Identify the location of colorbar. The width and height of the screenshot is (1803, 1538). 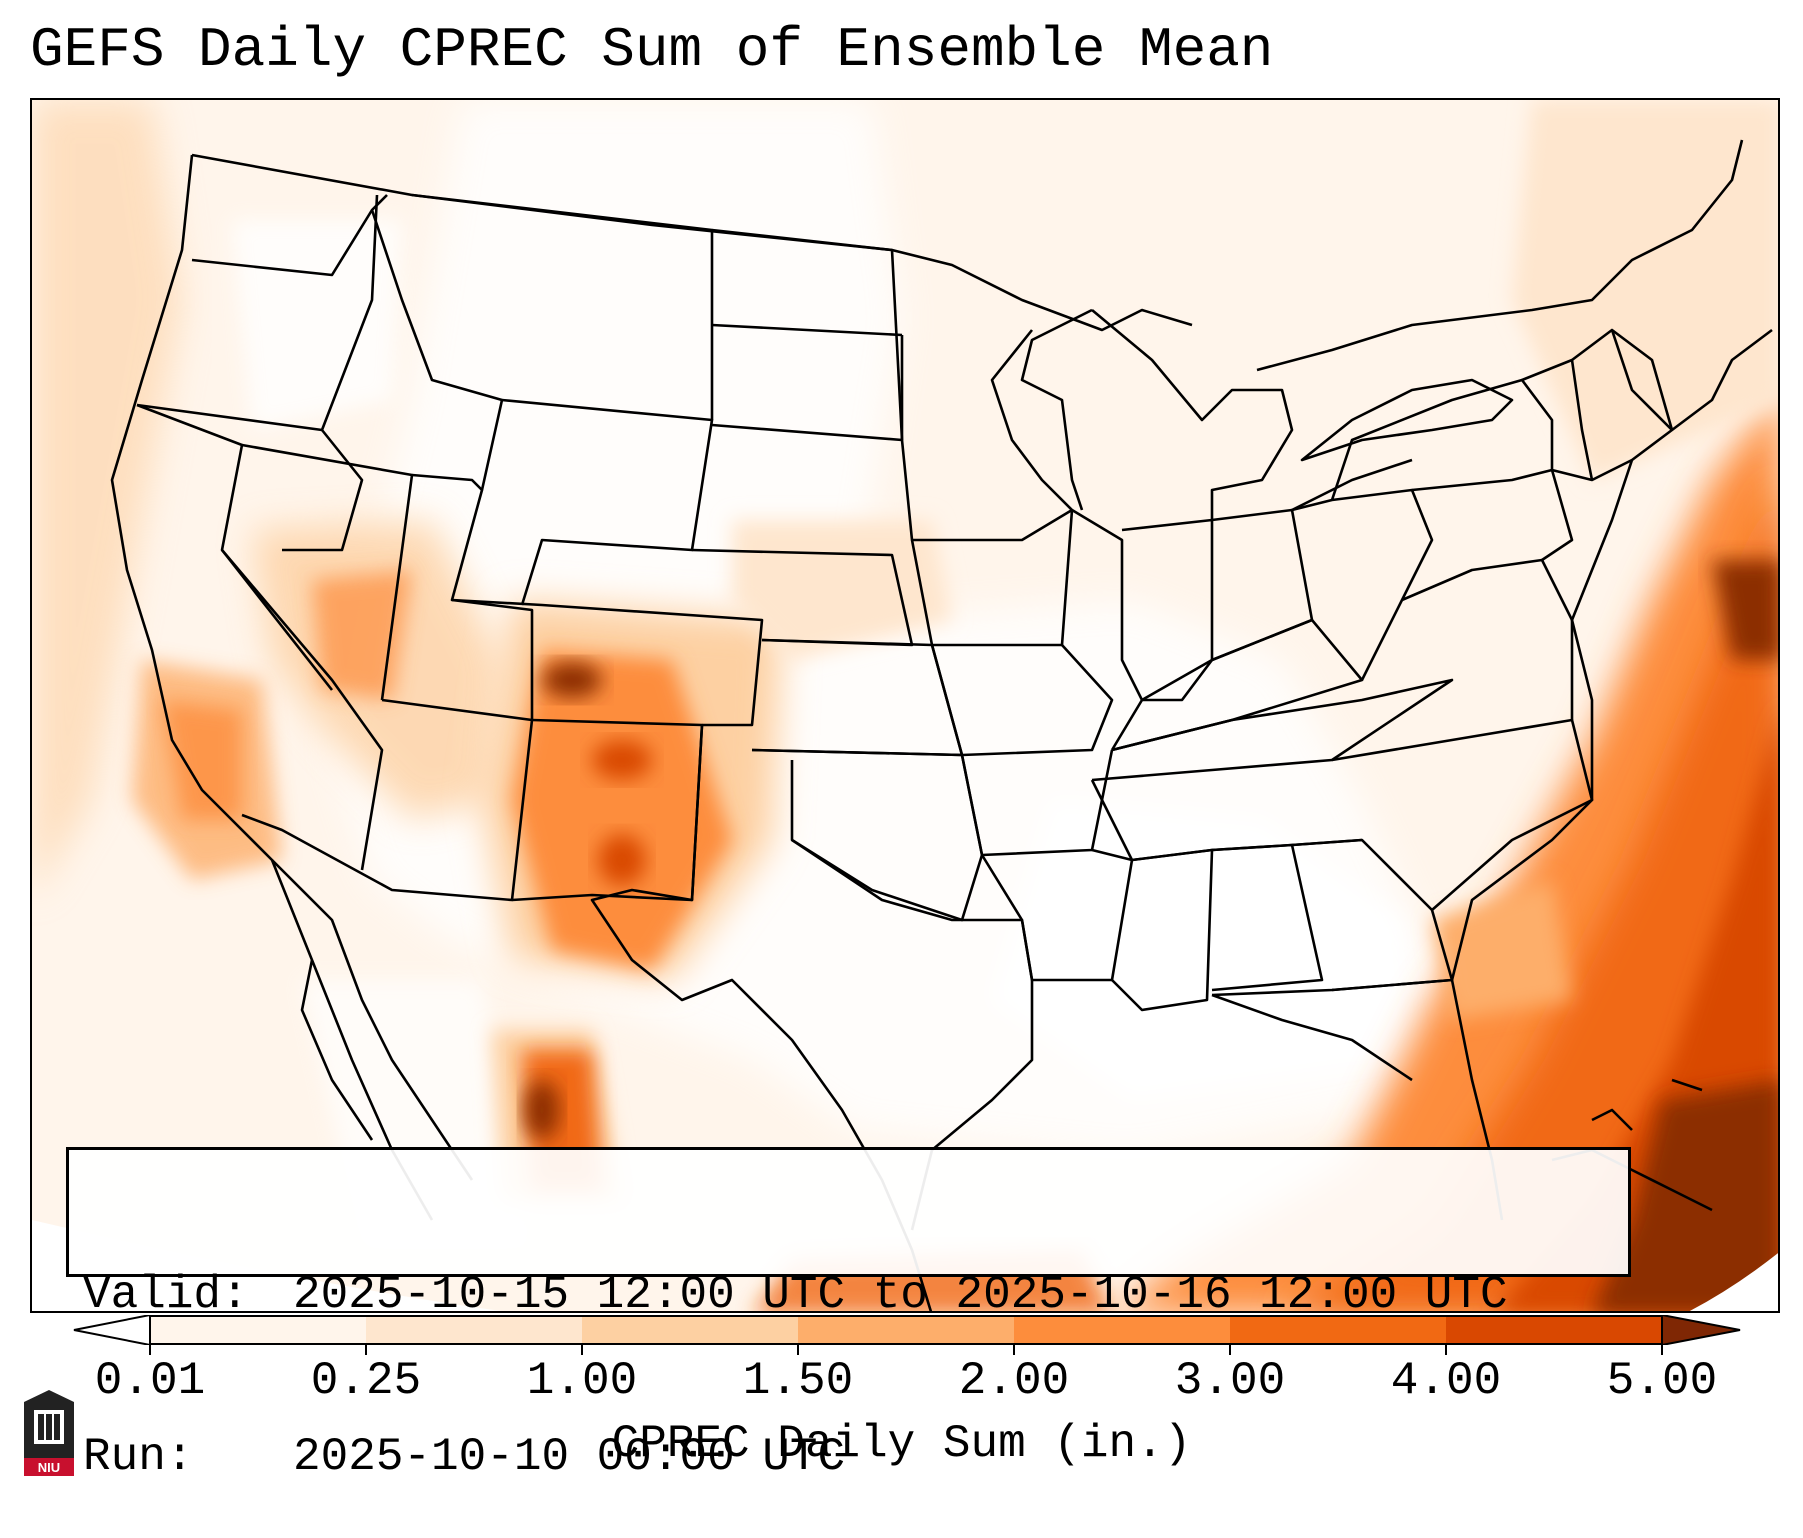
(907, 1330).